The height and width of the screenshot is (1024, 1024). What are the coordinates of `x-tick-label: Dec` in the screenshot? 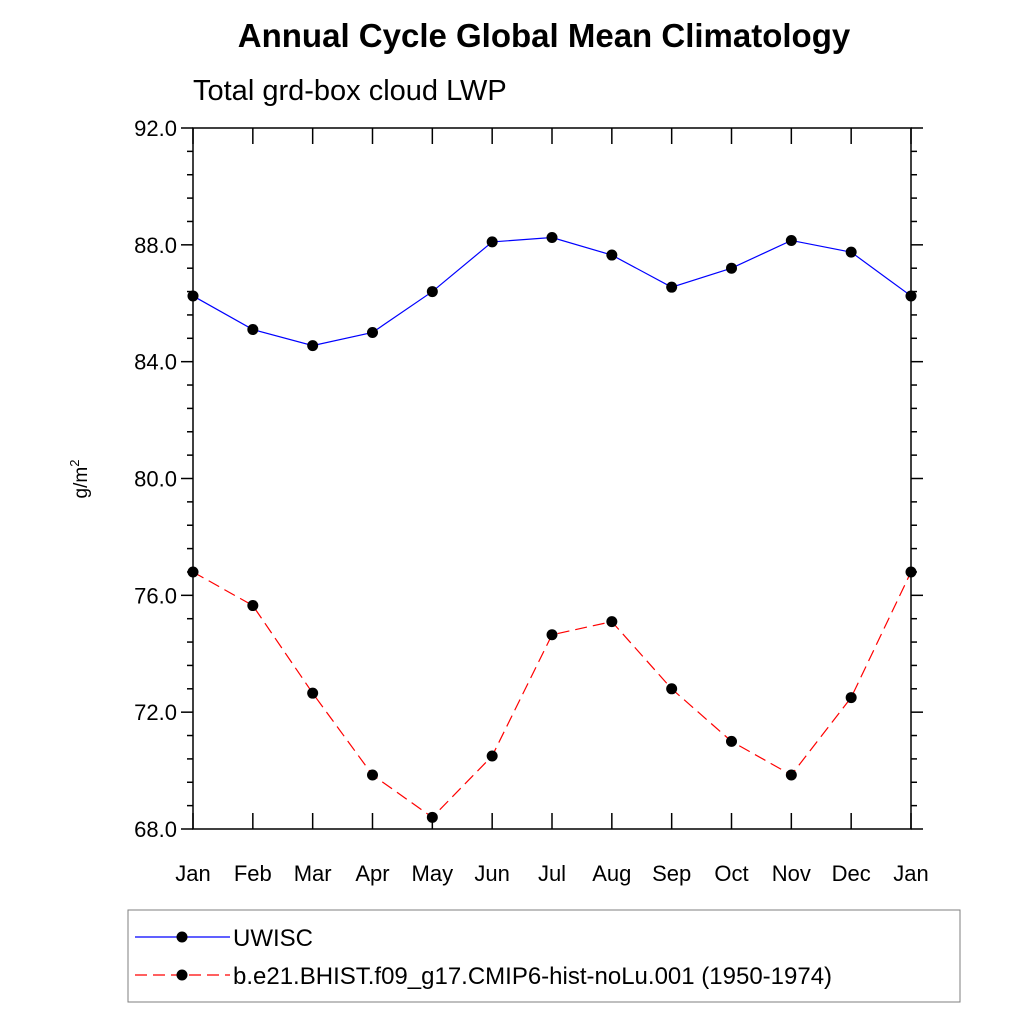 It's located at (851, 873).